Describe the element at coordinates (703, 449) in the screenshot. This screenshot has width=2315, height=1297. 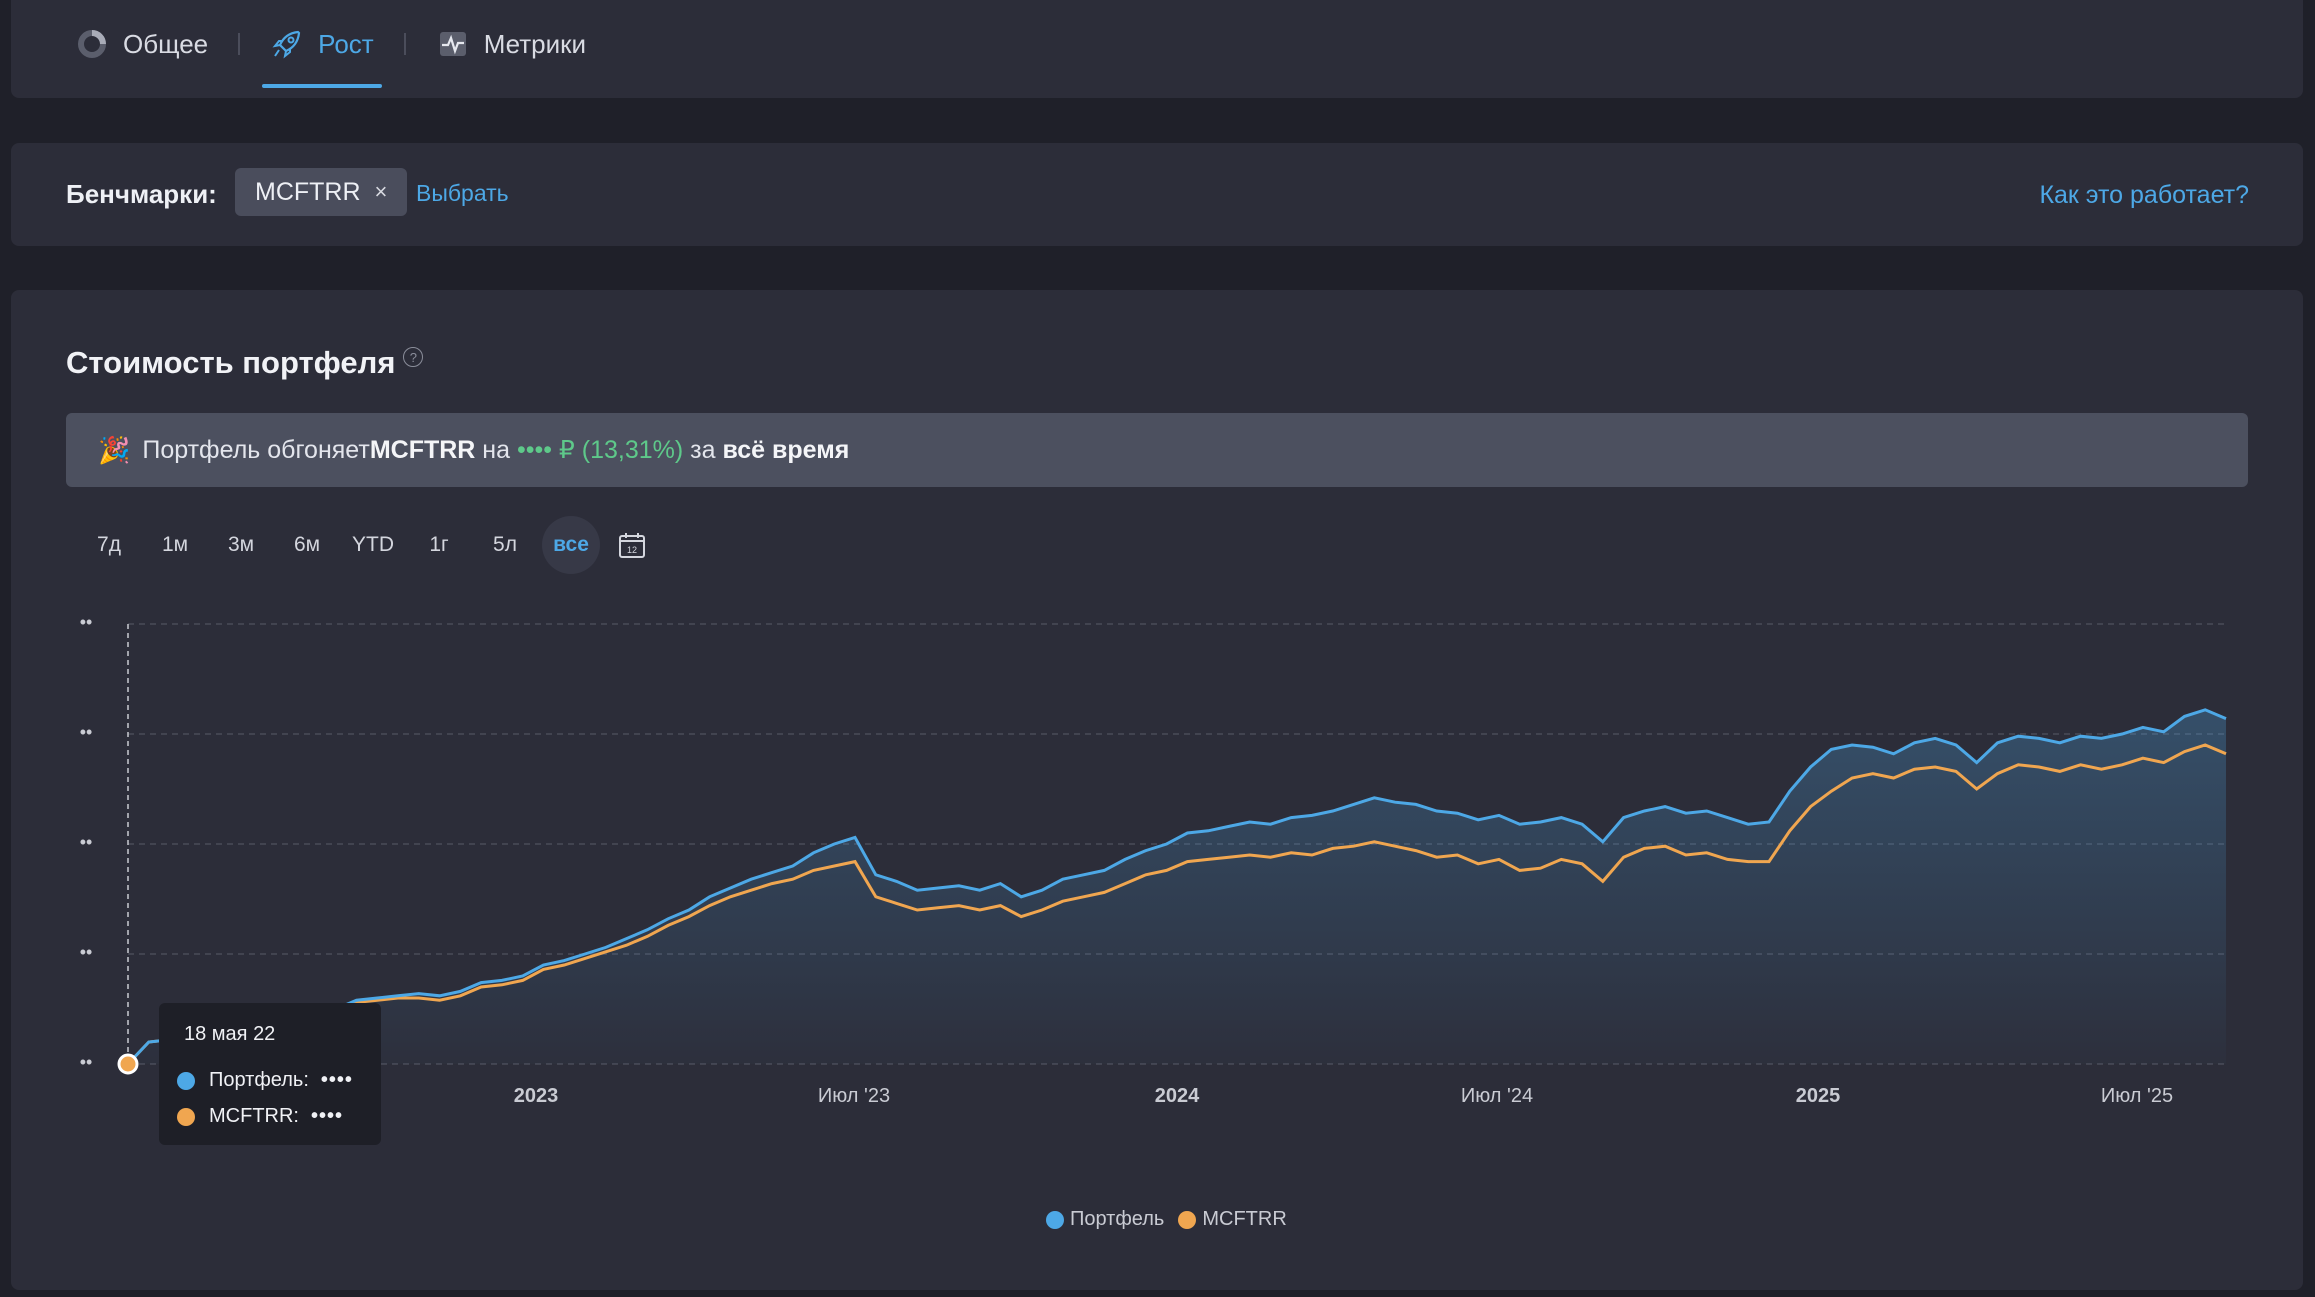
I see `banner-text-3: за` at that location.